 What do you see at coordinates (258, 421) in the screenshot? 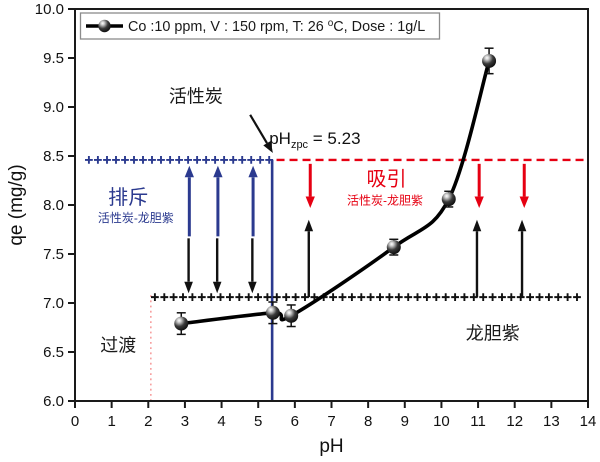
I see `x-tick-label: 5` at bounding box center [258, 421].